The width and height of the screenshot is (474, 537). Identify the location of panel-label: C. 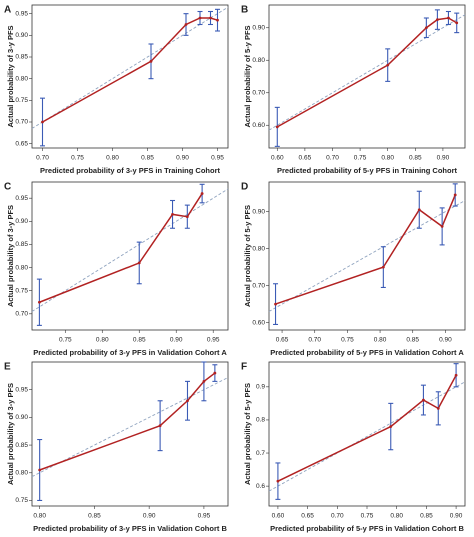
(7, 187).